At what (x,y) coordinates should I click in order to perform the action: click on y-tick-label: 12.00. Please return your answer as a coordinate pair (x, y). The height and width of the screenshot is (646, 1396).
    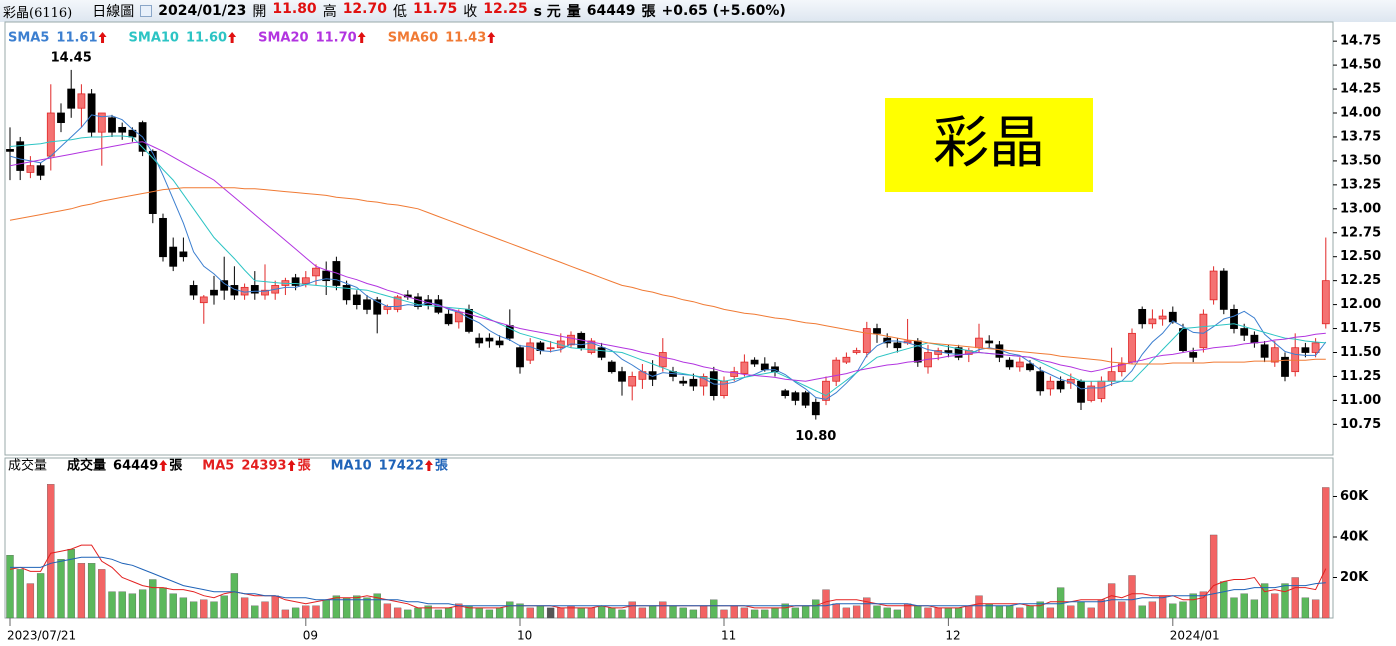
    Looking at the image, I should click on (1360, 304).